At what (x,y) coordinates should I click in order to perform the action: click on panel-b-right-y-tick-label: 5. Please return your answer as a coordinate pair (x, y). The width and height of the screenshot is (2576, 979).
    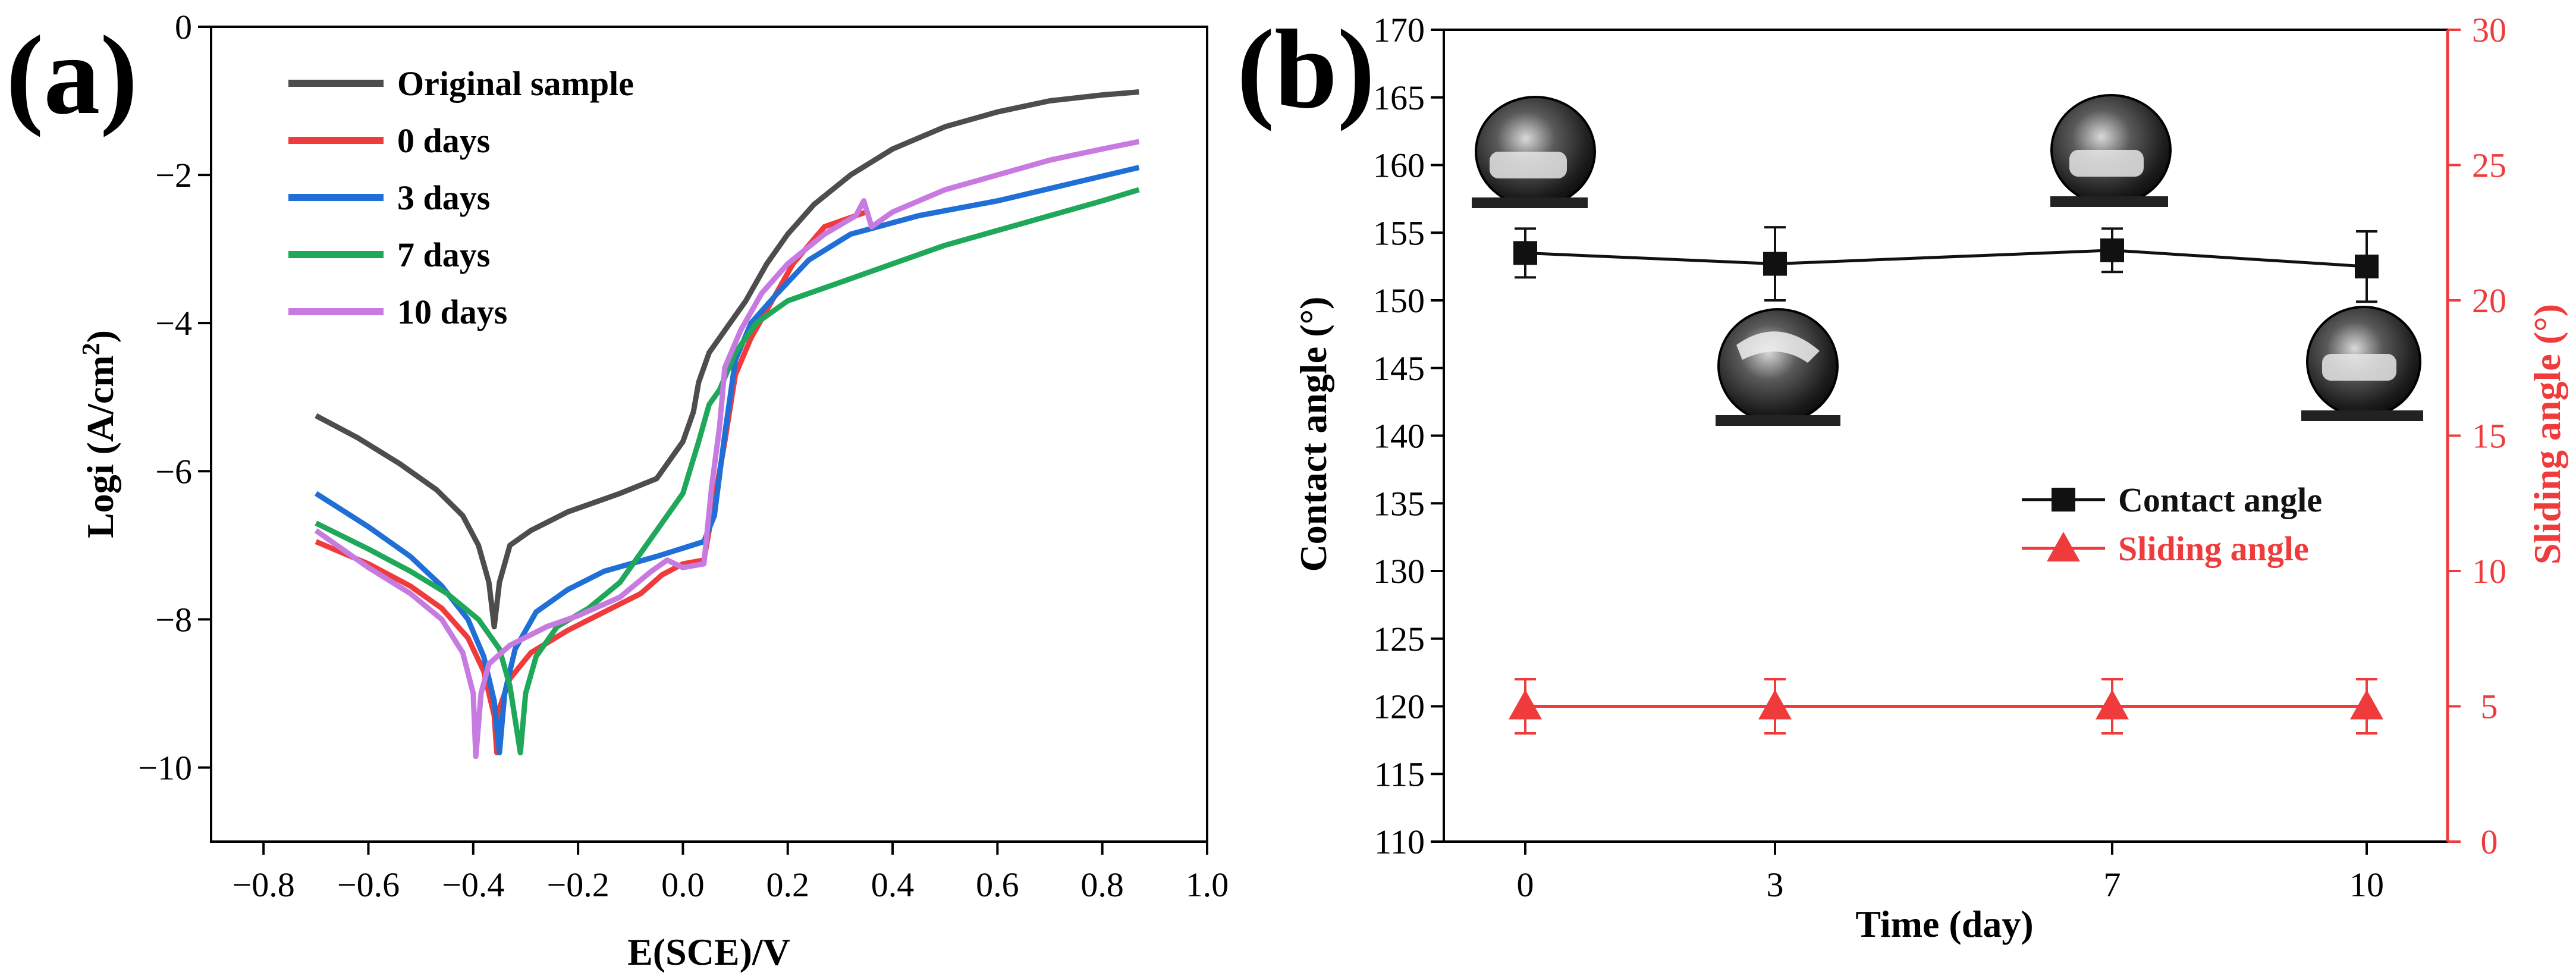
    Looking at the image, I should click on (2489, 707).